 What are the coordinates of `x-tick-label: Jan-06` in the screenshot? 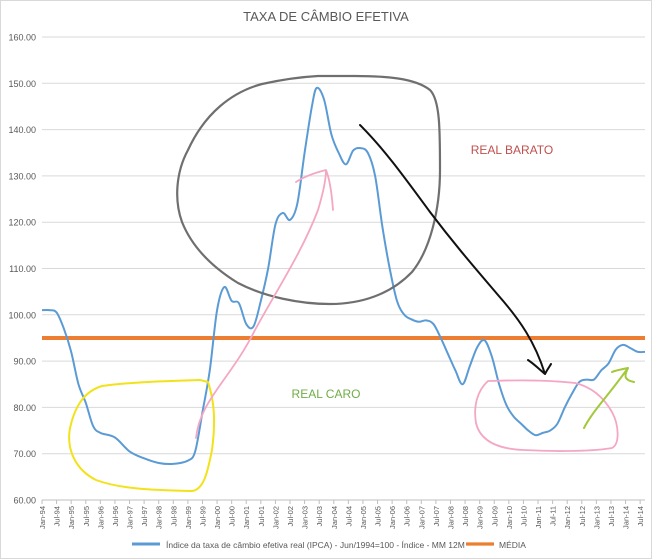 It's located at (392, 517).